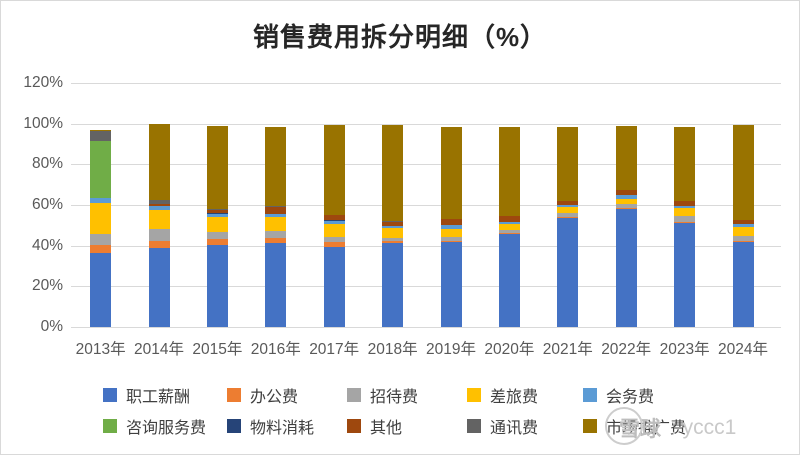 The image size is (800, 455). I want to click on bar-segment-2018年-办公费, so click(393, 241).